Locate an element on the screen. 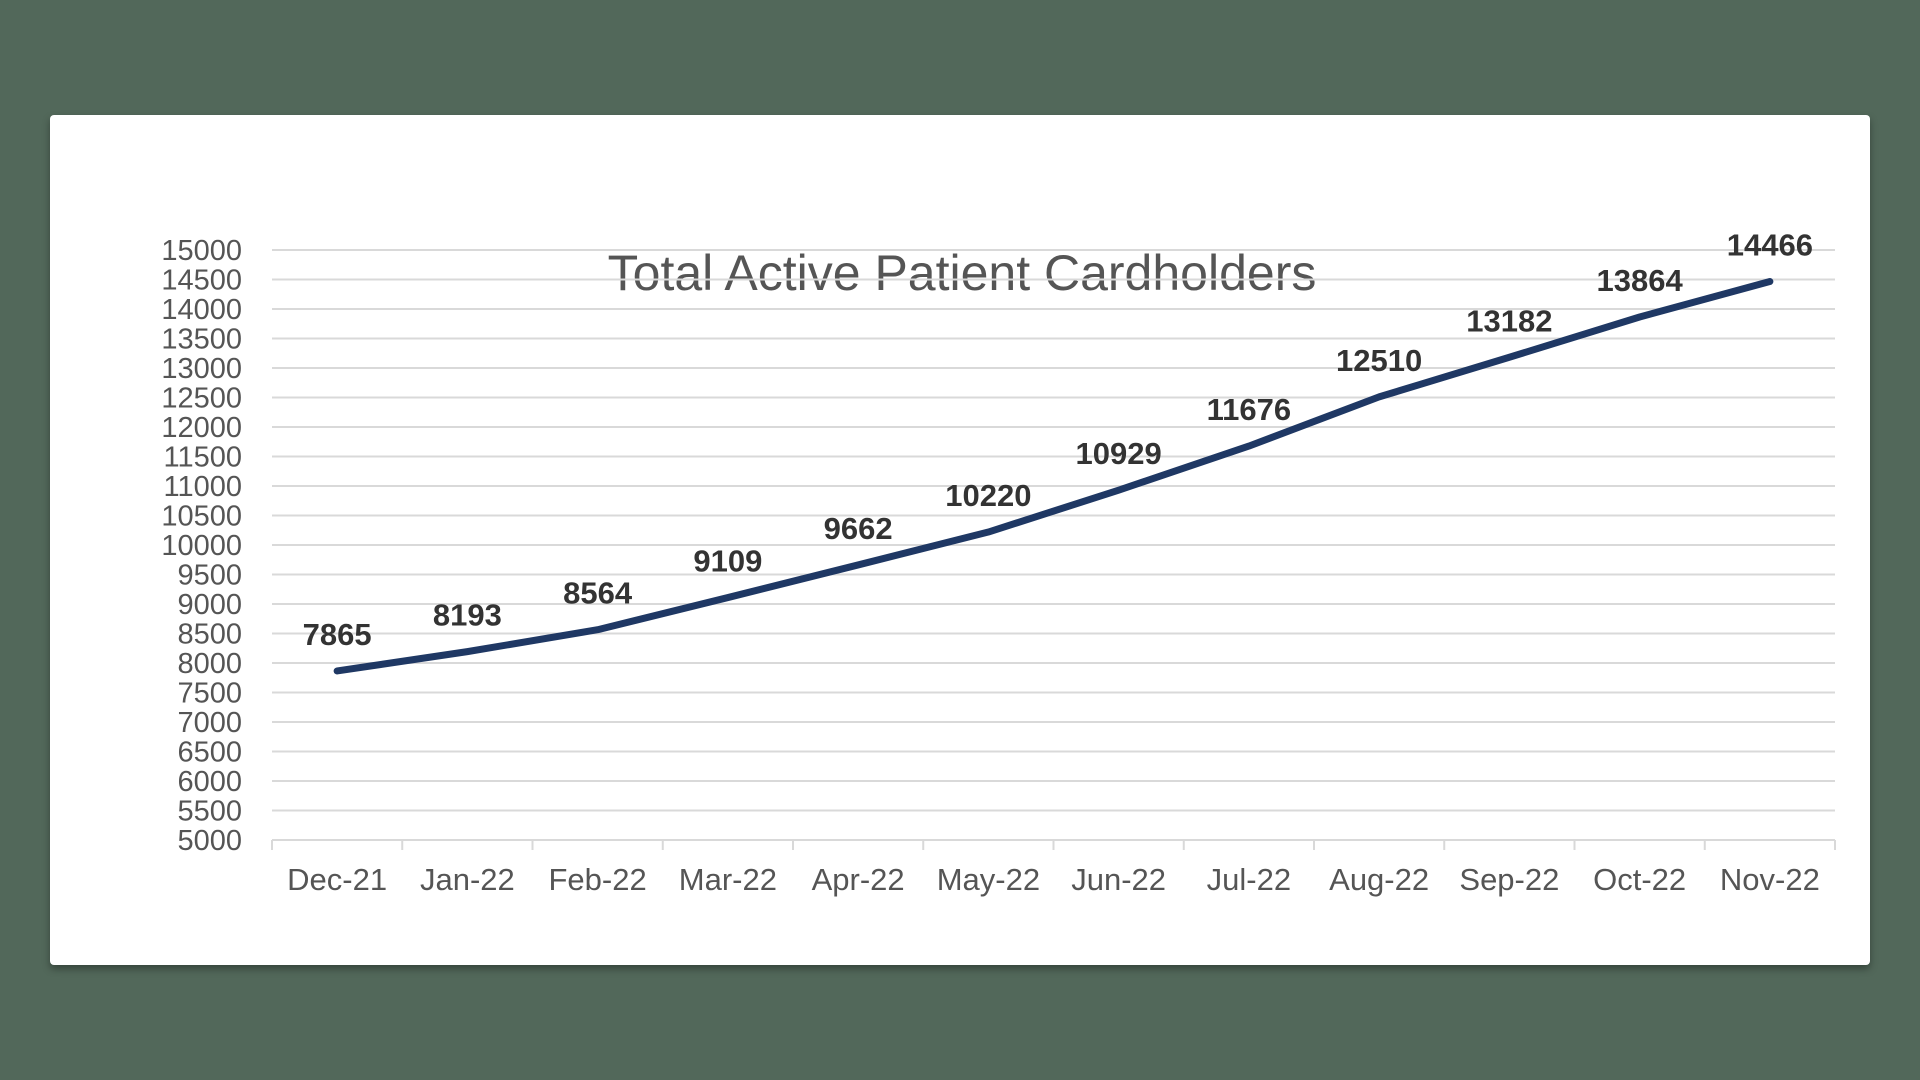  y-tick-label: 11000 is located at coordinates (203, 487).